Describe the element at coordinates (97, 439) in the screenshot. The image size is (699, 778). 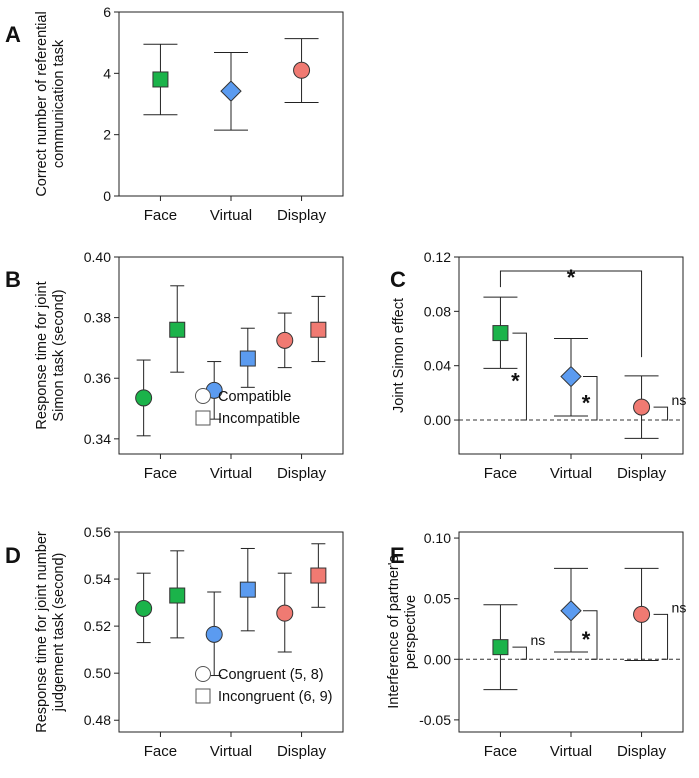
I see `y-tick-label: 0.34` at that location.